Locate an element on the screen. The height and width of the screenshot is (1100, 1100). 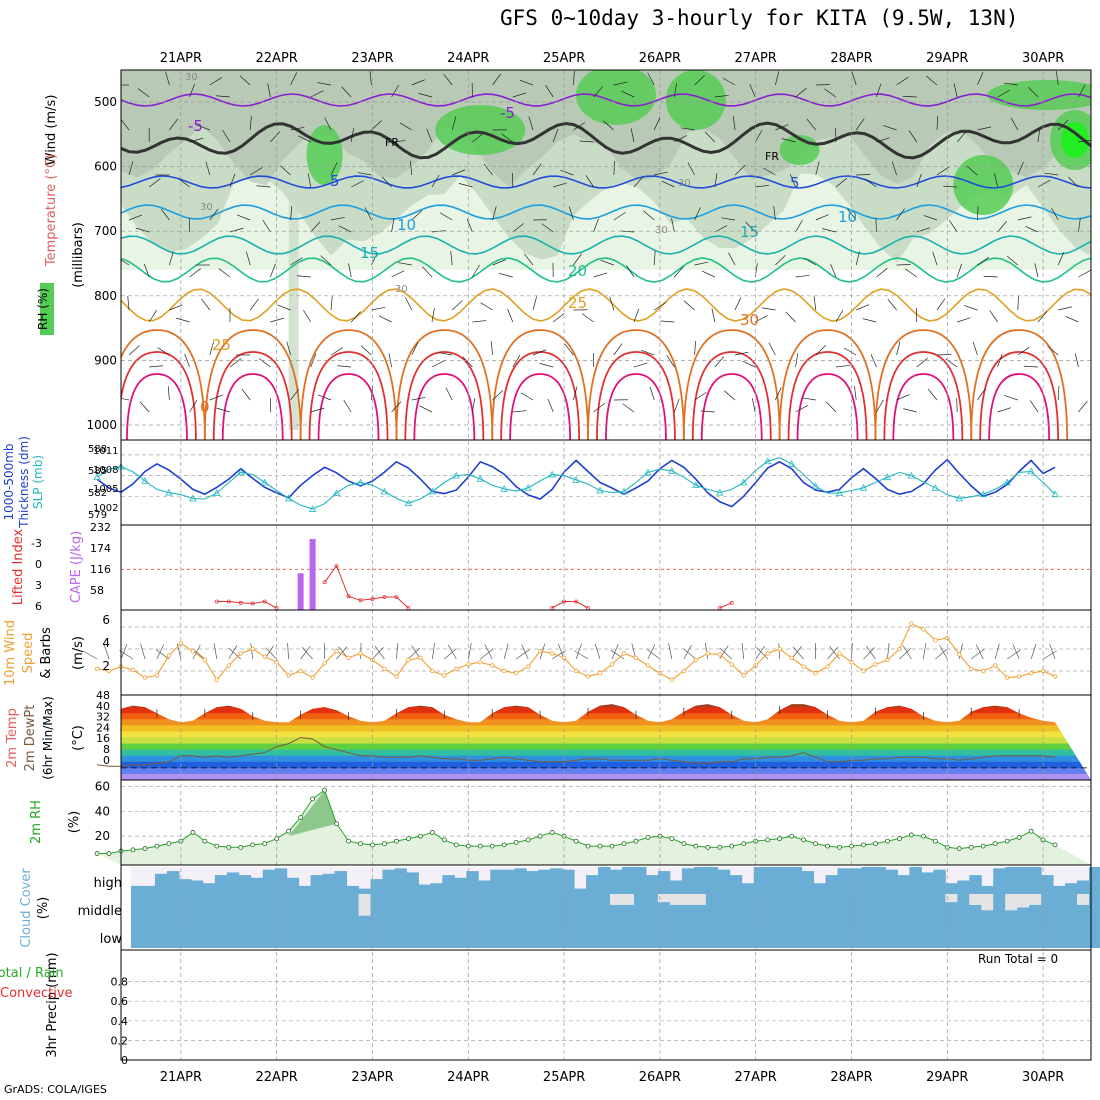
rh-shade-gray is located at coordinates (606, 128).